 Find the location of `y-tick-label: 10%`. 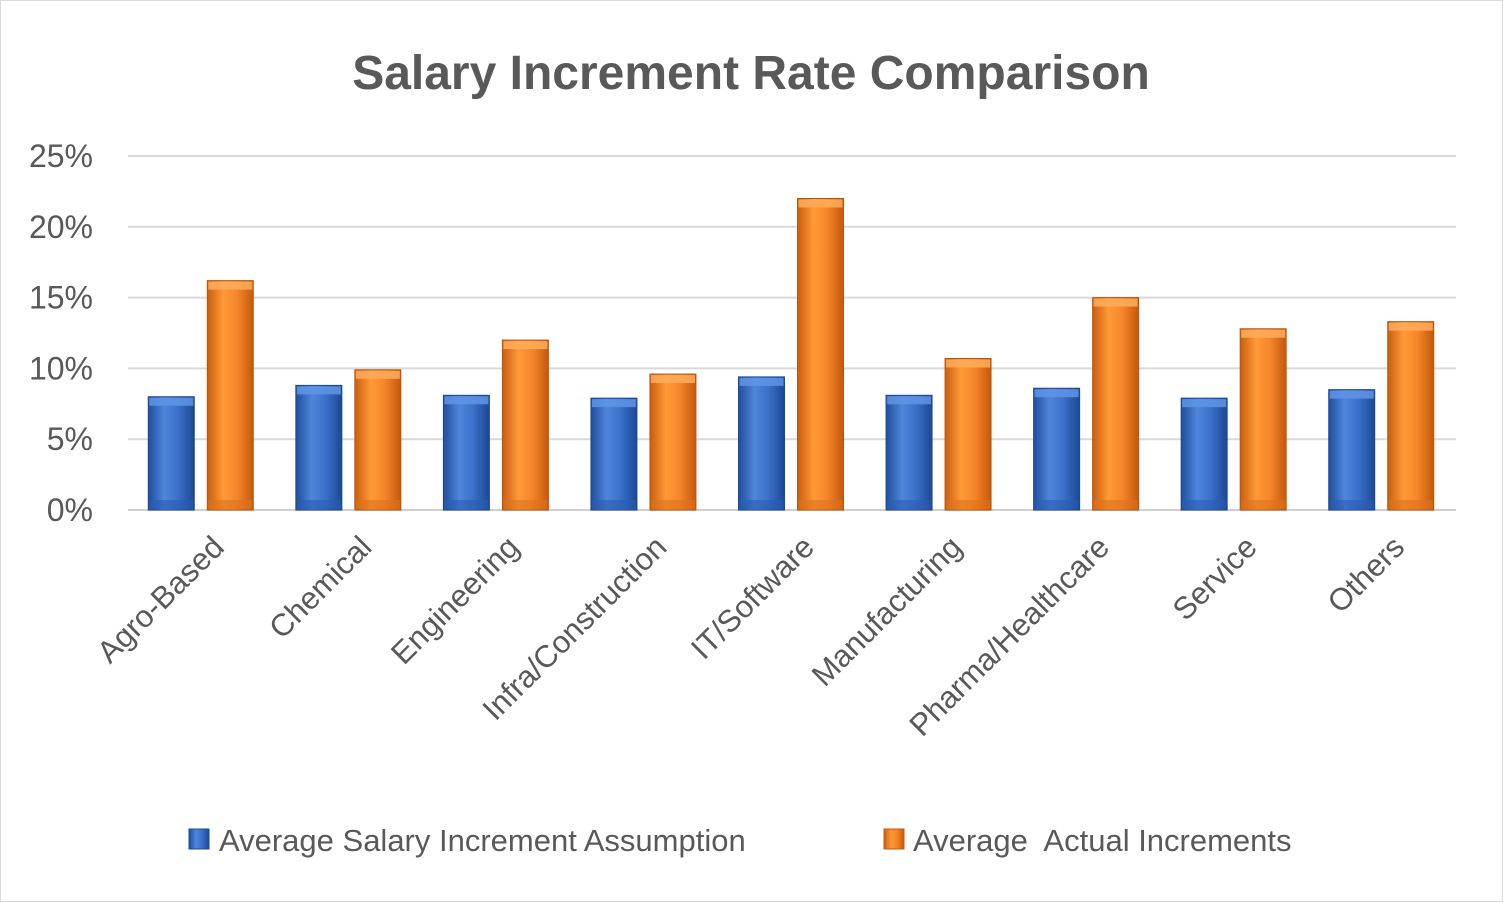

y-tick-label: 10% is located at coordinates (61, 368).